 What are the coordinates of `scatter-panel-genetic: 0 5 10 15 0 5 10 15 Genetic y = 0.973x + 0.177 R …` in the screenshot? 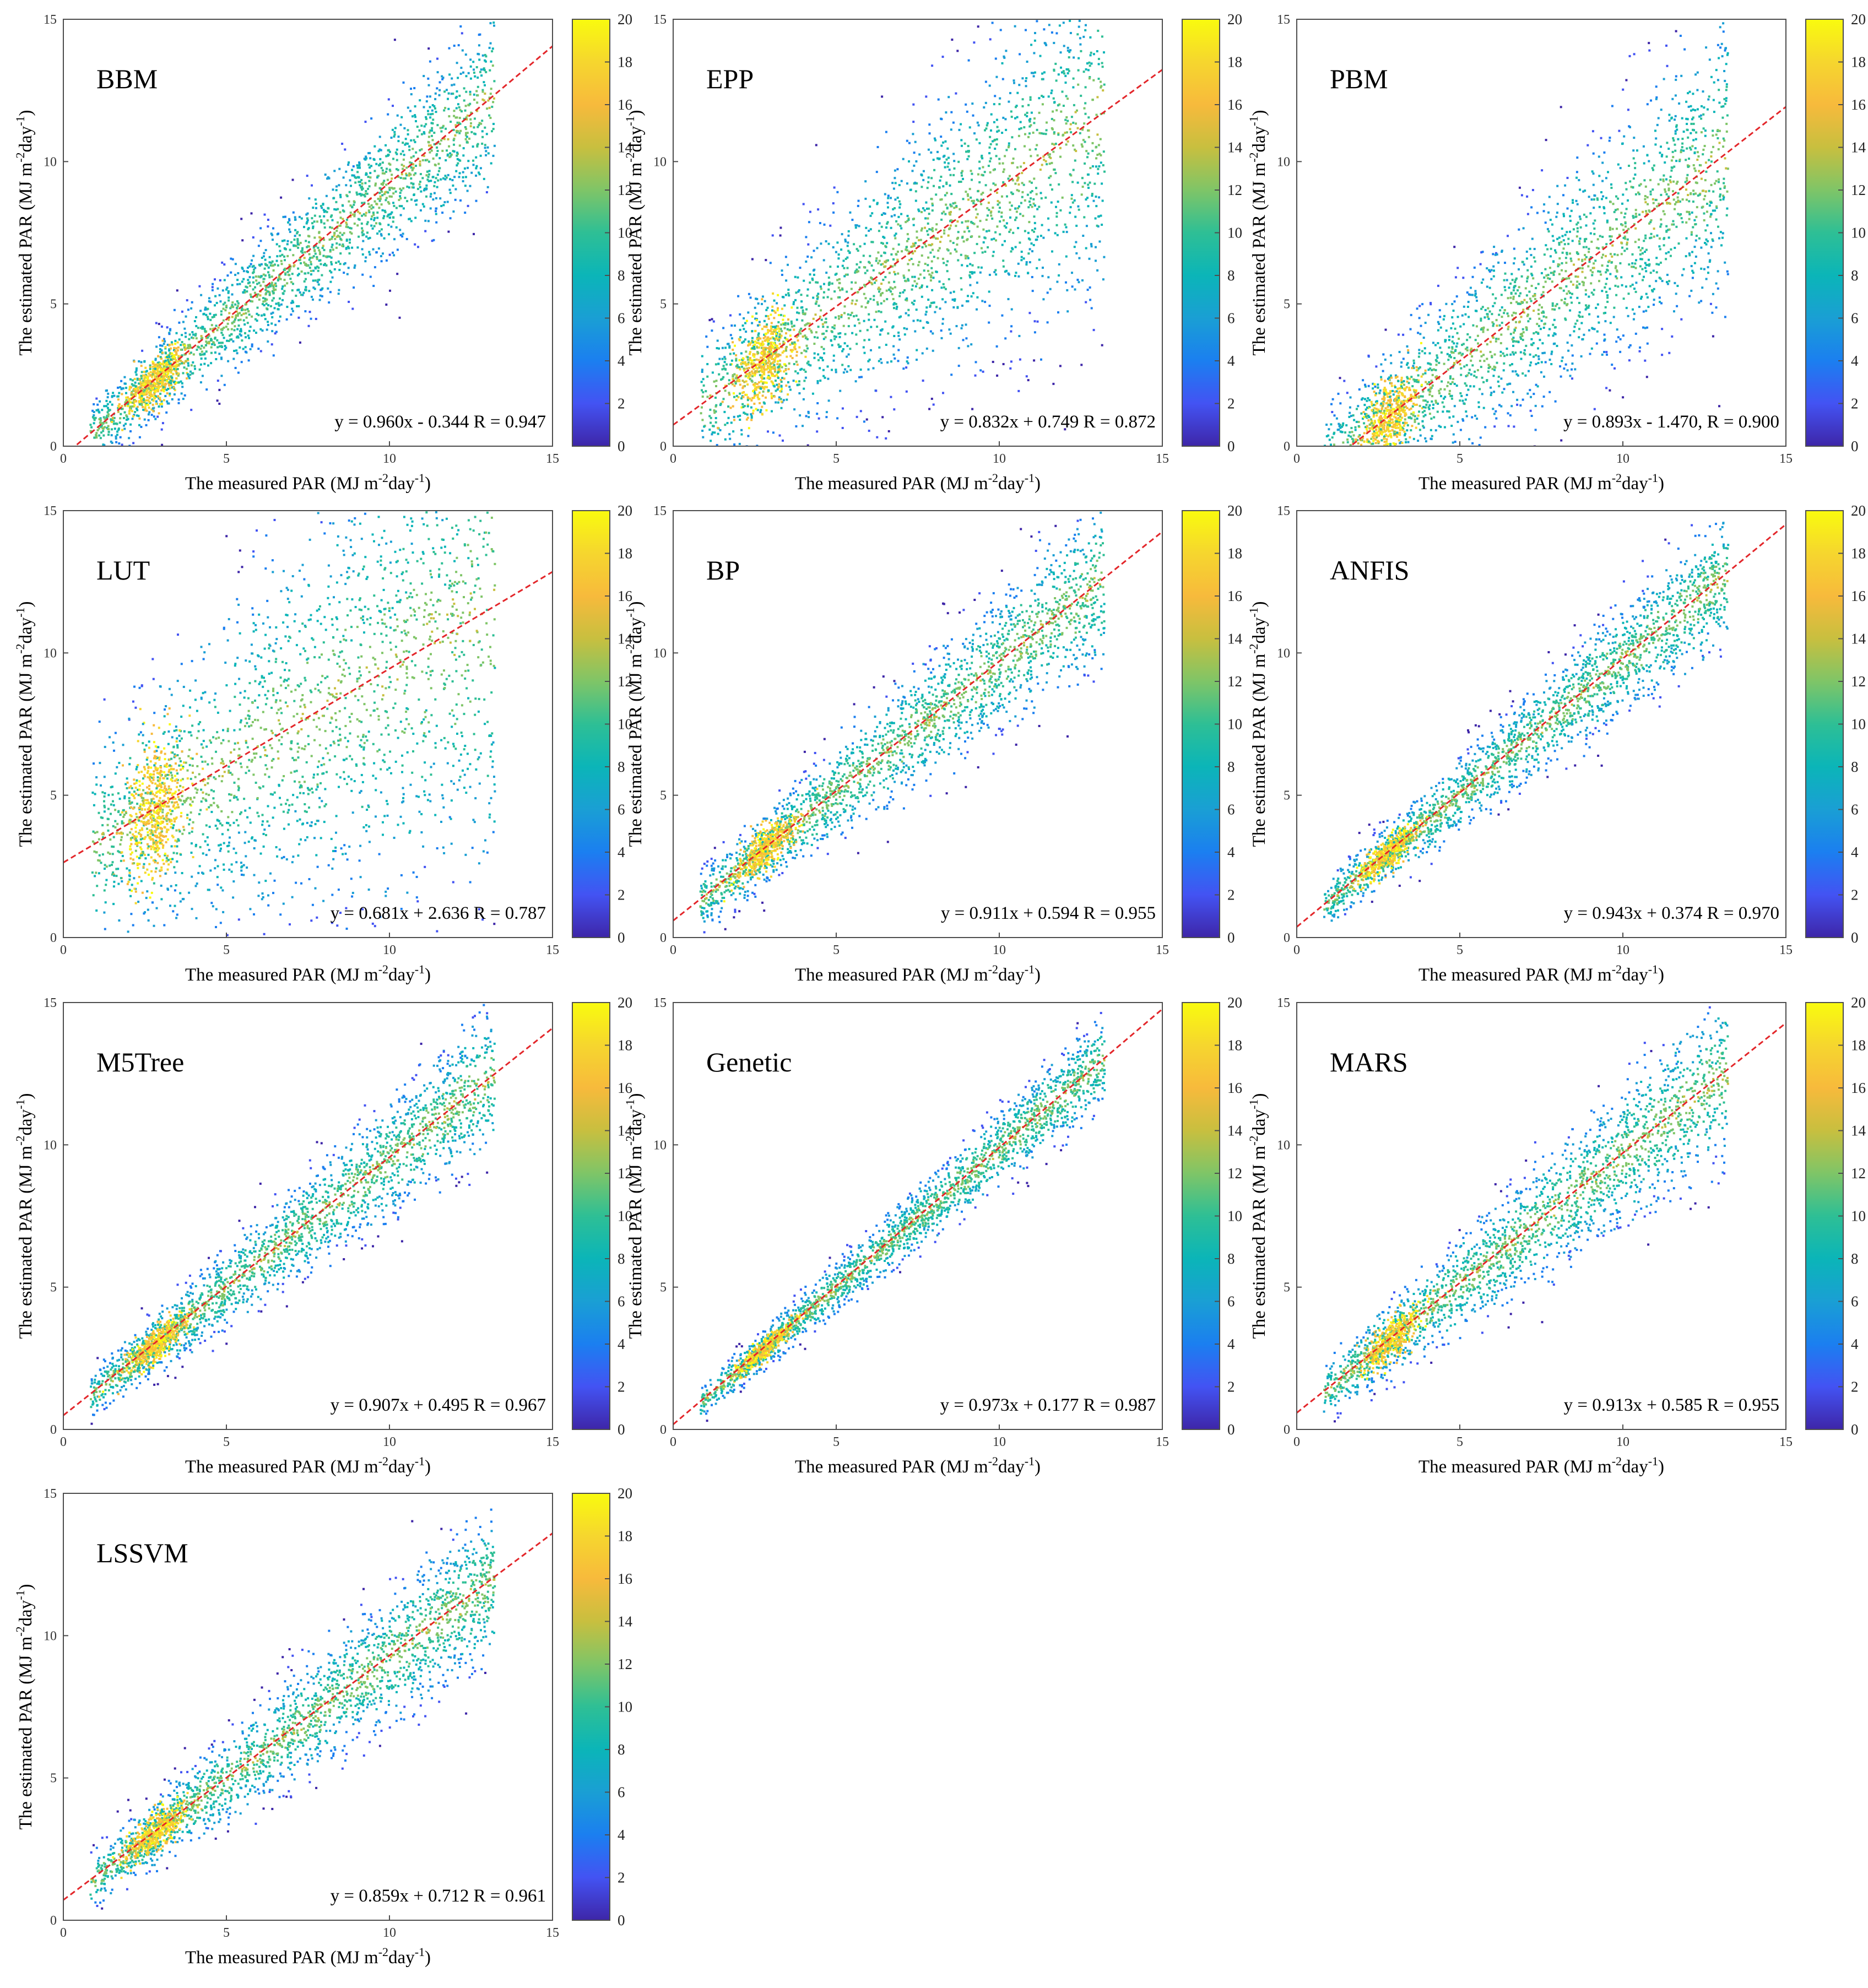 It's located at (933, 1236).